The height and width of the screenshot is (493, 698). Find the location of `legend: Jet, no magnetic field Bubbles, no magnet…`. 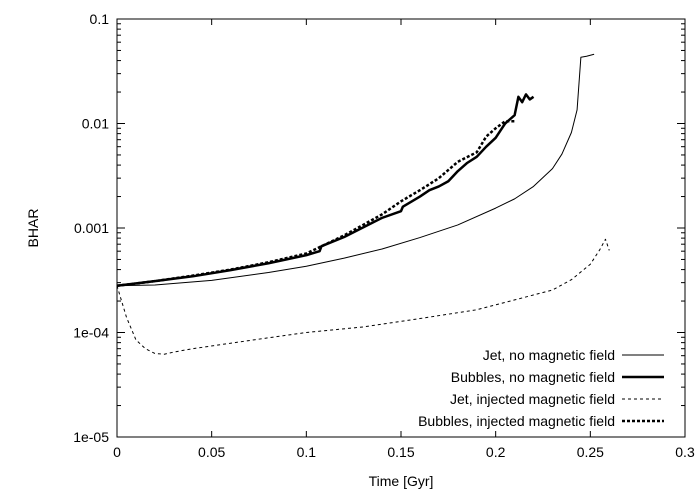

legend: Jet, no magnetic field Bubbles, no magnet… is located at coordinates (541, 388).